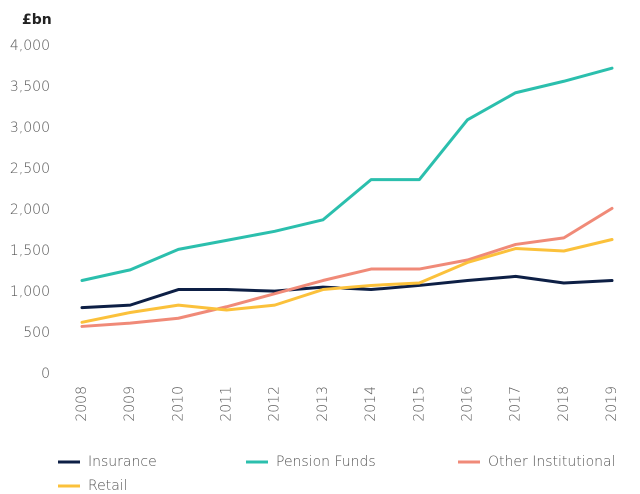 Image resolution: width=640 pixels, height=494 pixels. What do you see at coordinates (45, 374) in the screenshot?
I see `y-tick-label: 0` at bounding box center [45, 374].